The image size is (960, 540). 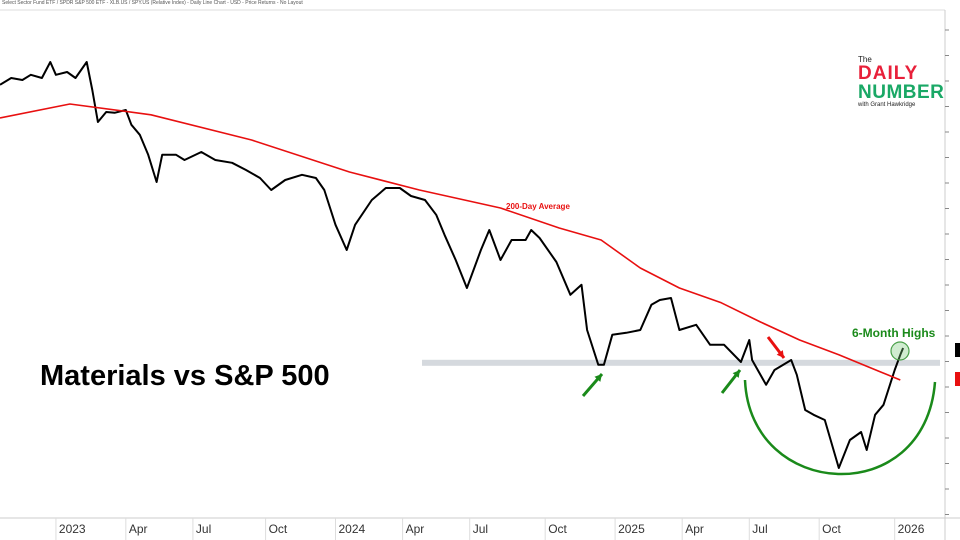 What do you see at coordinates (72, 529) in the screenshot?
I see `x-tick-label: 2023` at bounding box center [72, 529].